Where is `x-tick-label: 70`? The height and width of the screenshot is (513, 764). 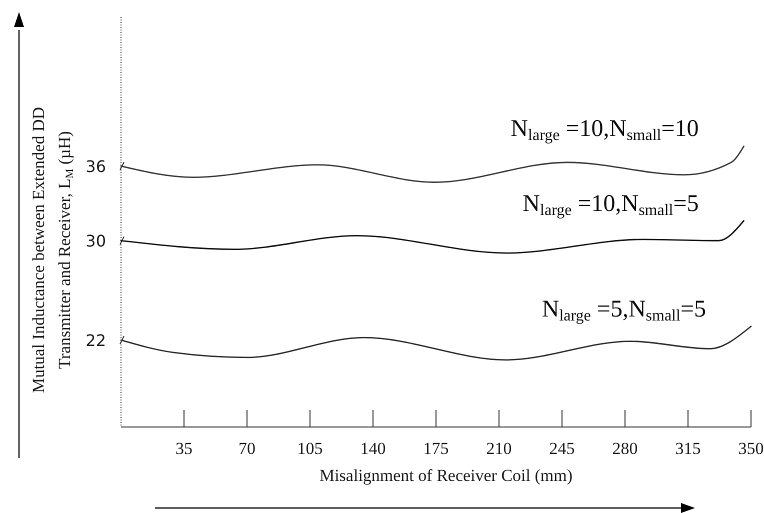
x-tick-label: 70 is located at coordinates (247, 448).